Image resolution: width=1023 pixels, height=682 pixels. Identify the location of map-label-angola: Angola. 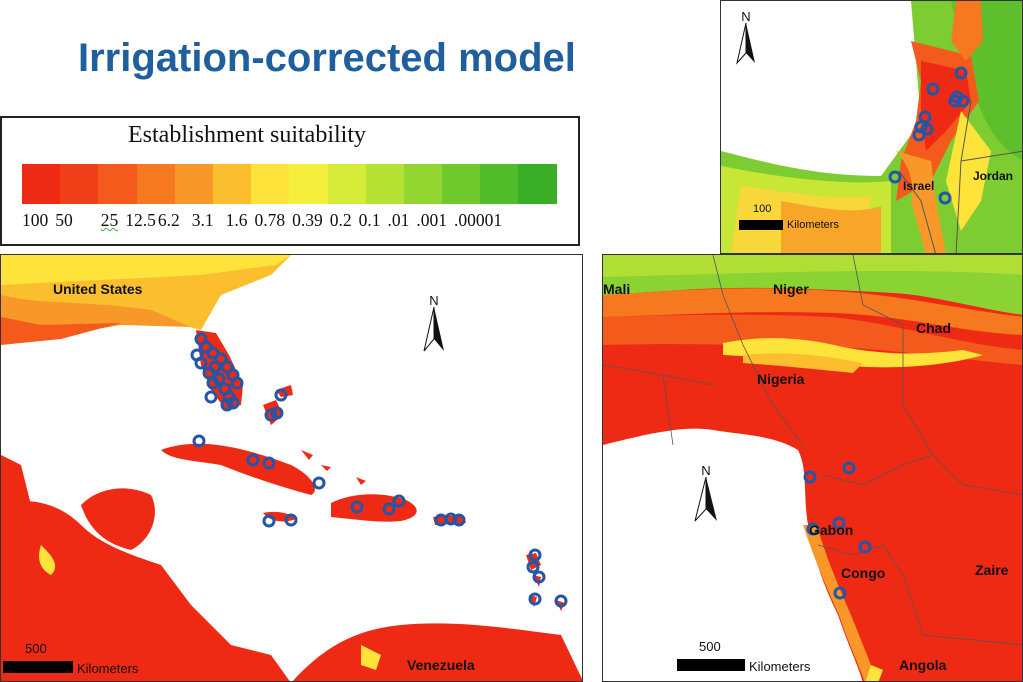
(923, 665).